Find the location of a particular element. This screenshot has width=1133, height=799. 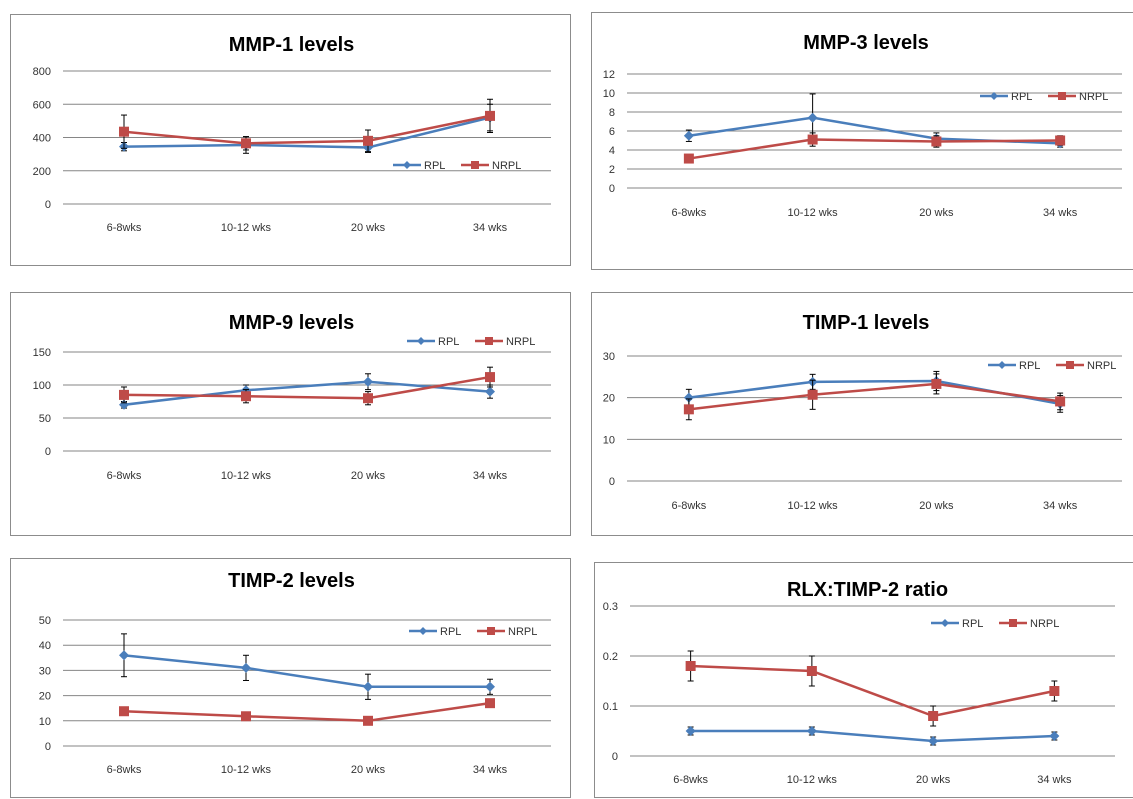

chart-title: MMP-1 levels is located at coordinates (292, 45).